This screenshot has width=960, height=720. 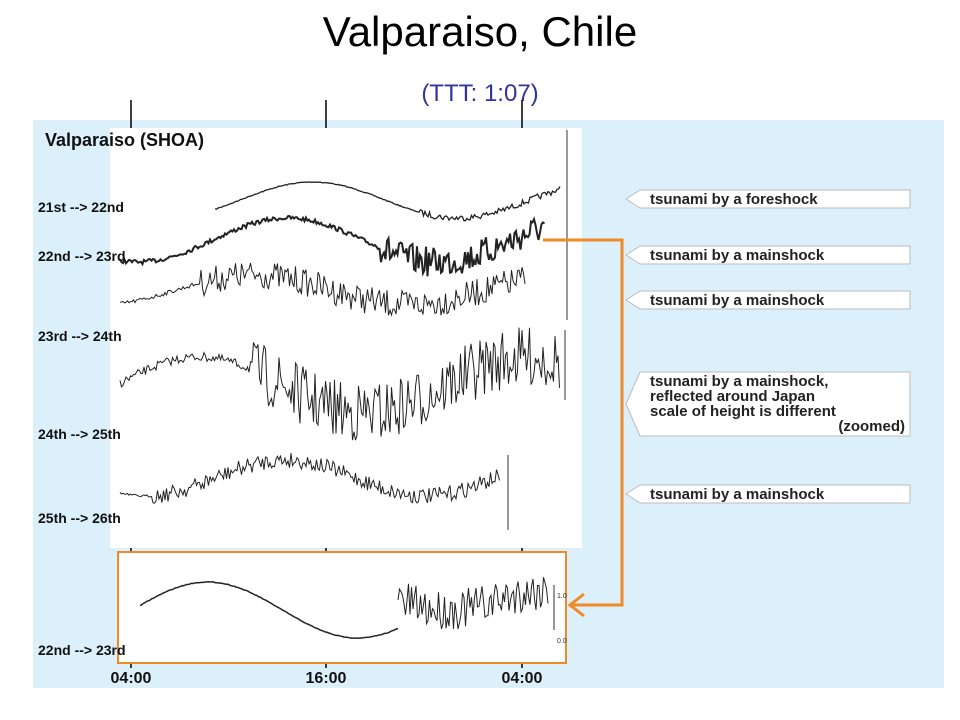 I want to click on scale-label: 0.0, so click(x=562, y=641).